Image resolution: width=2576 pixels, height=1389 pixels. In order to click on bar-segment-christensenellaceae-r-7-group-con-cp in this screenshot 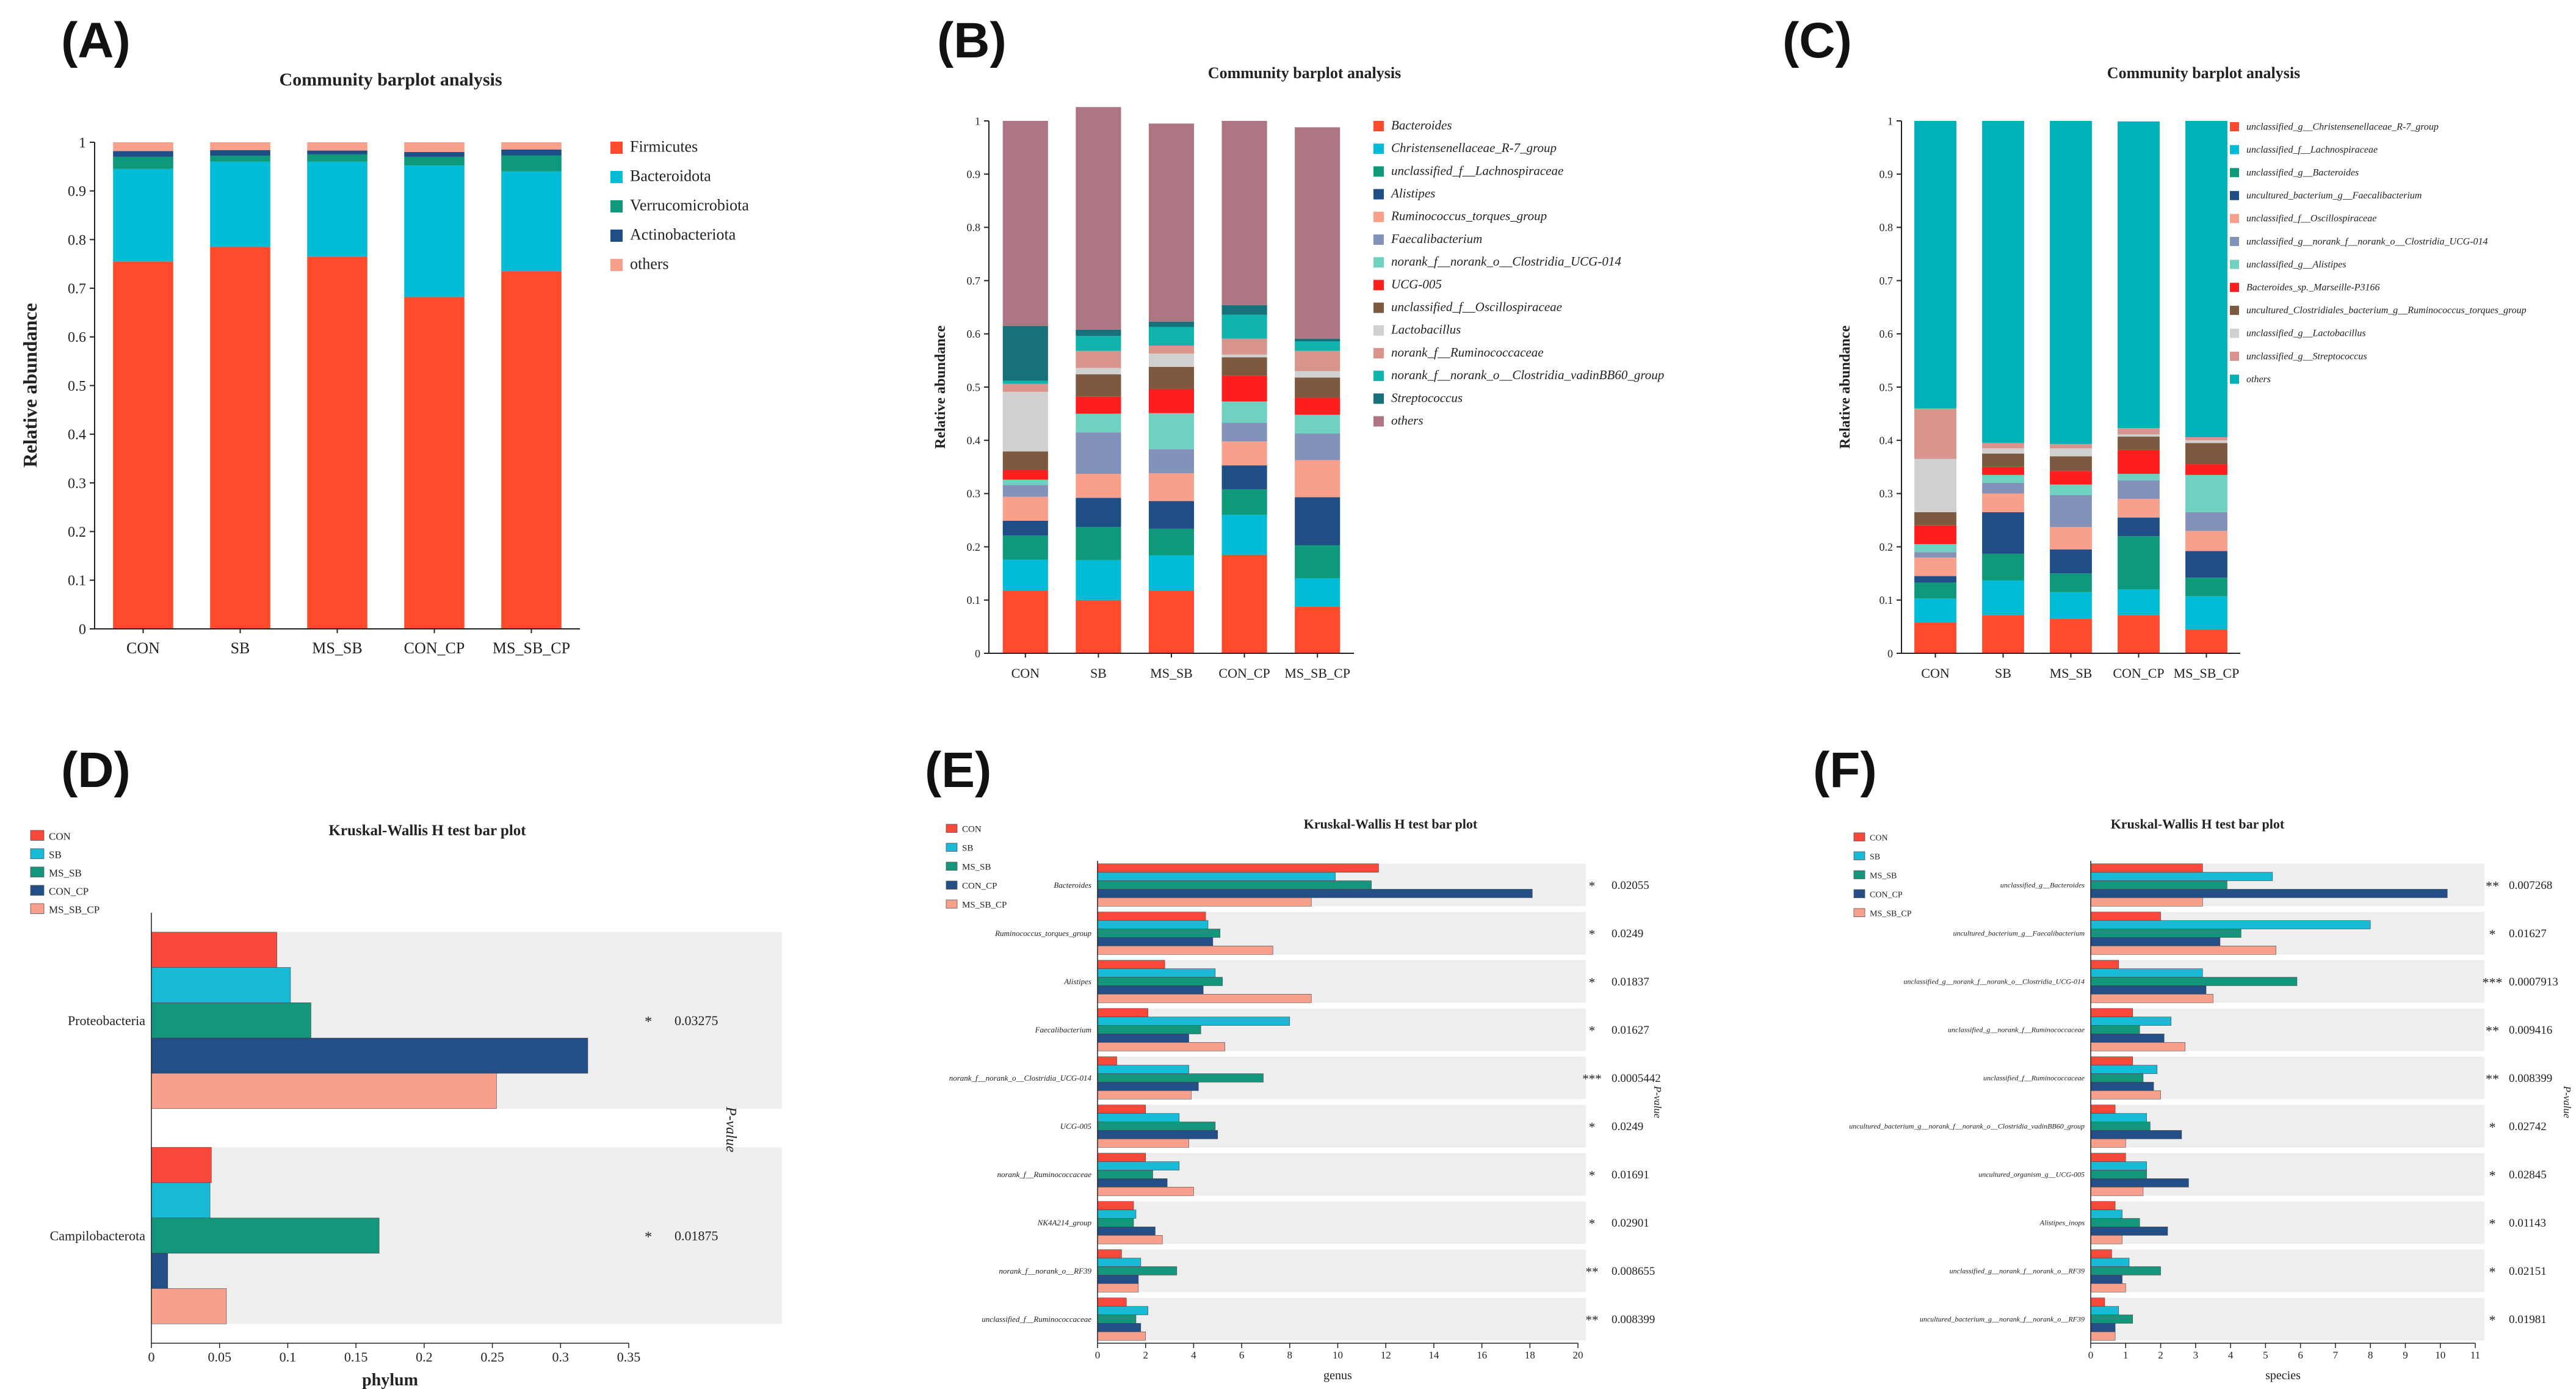, I will do `click(1244, 535)`.